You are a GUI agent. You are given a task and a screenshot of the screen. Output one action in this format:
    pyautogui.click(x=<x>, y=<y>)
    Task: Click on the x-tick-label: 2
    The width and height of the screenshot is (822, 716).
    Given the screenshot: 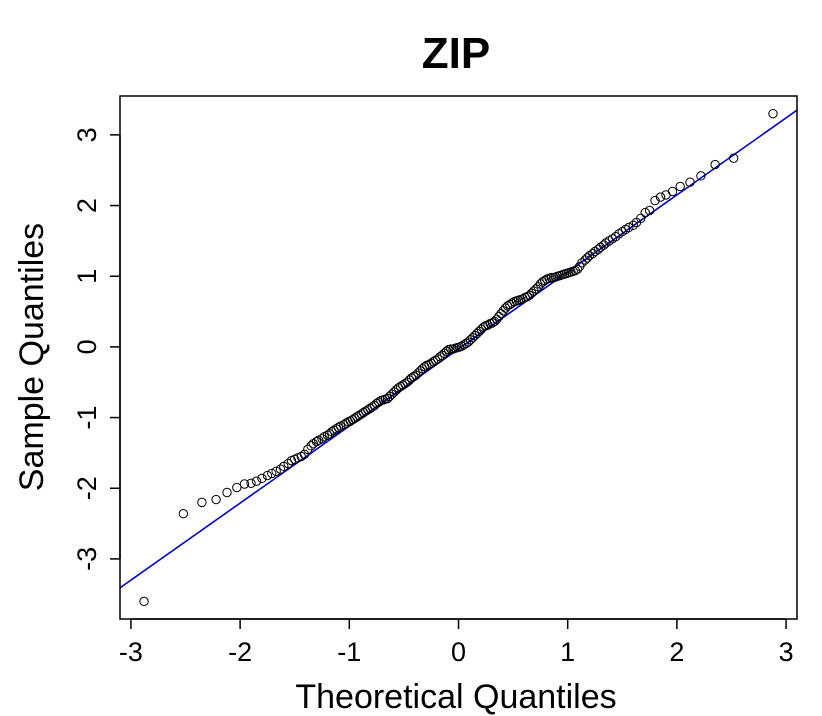 What is the action you would take?
    pyautogui.click(x=676, y=652)
    